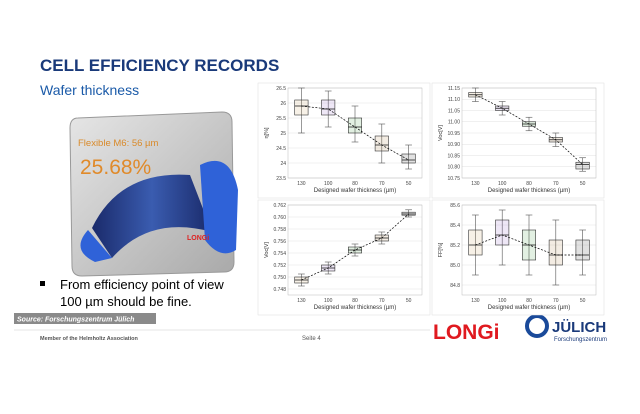  I want to click on y-tick-label: 11.10, so click(454, 100).